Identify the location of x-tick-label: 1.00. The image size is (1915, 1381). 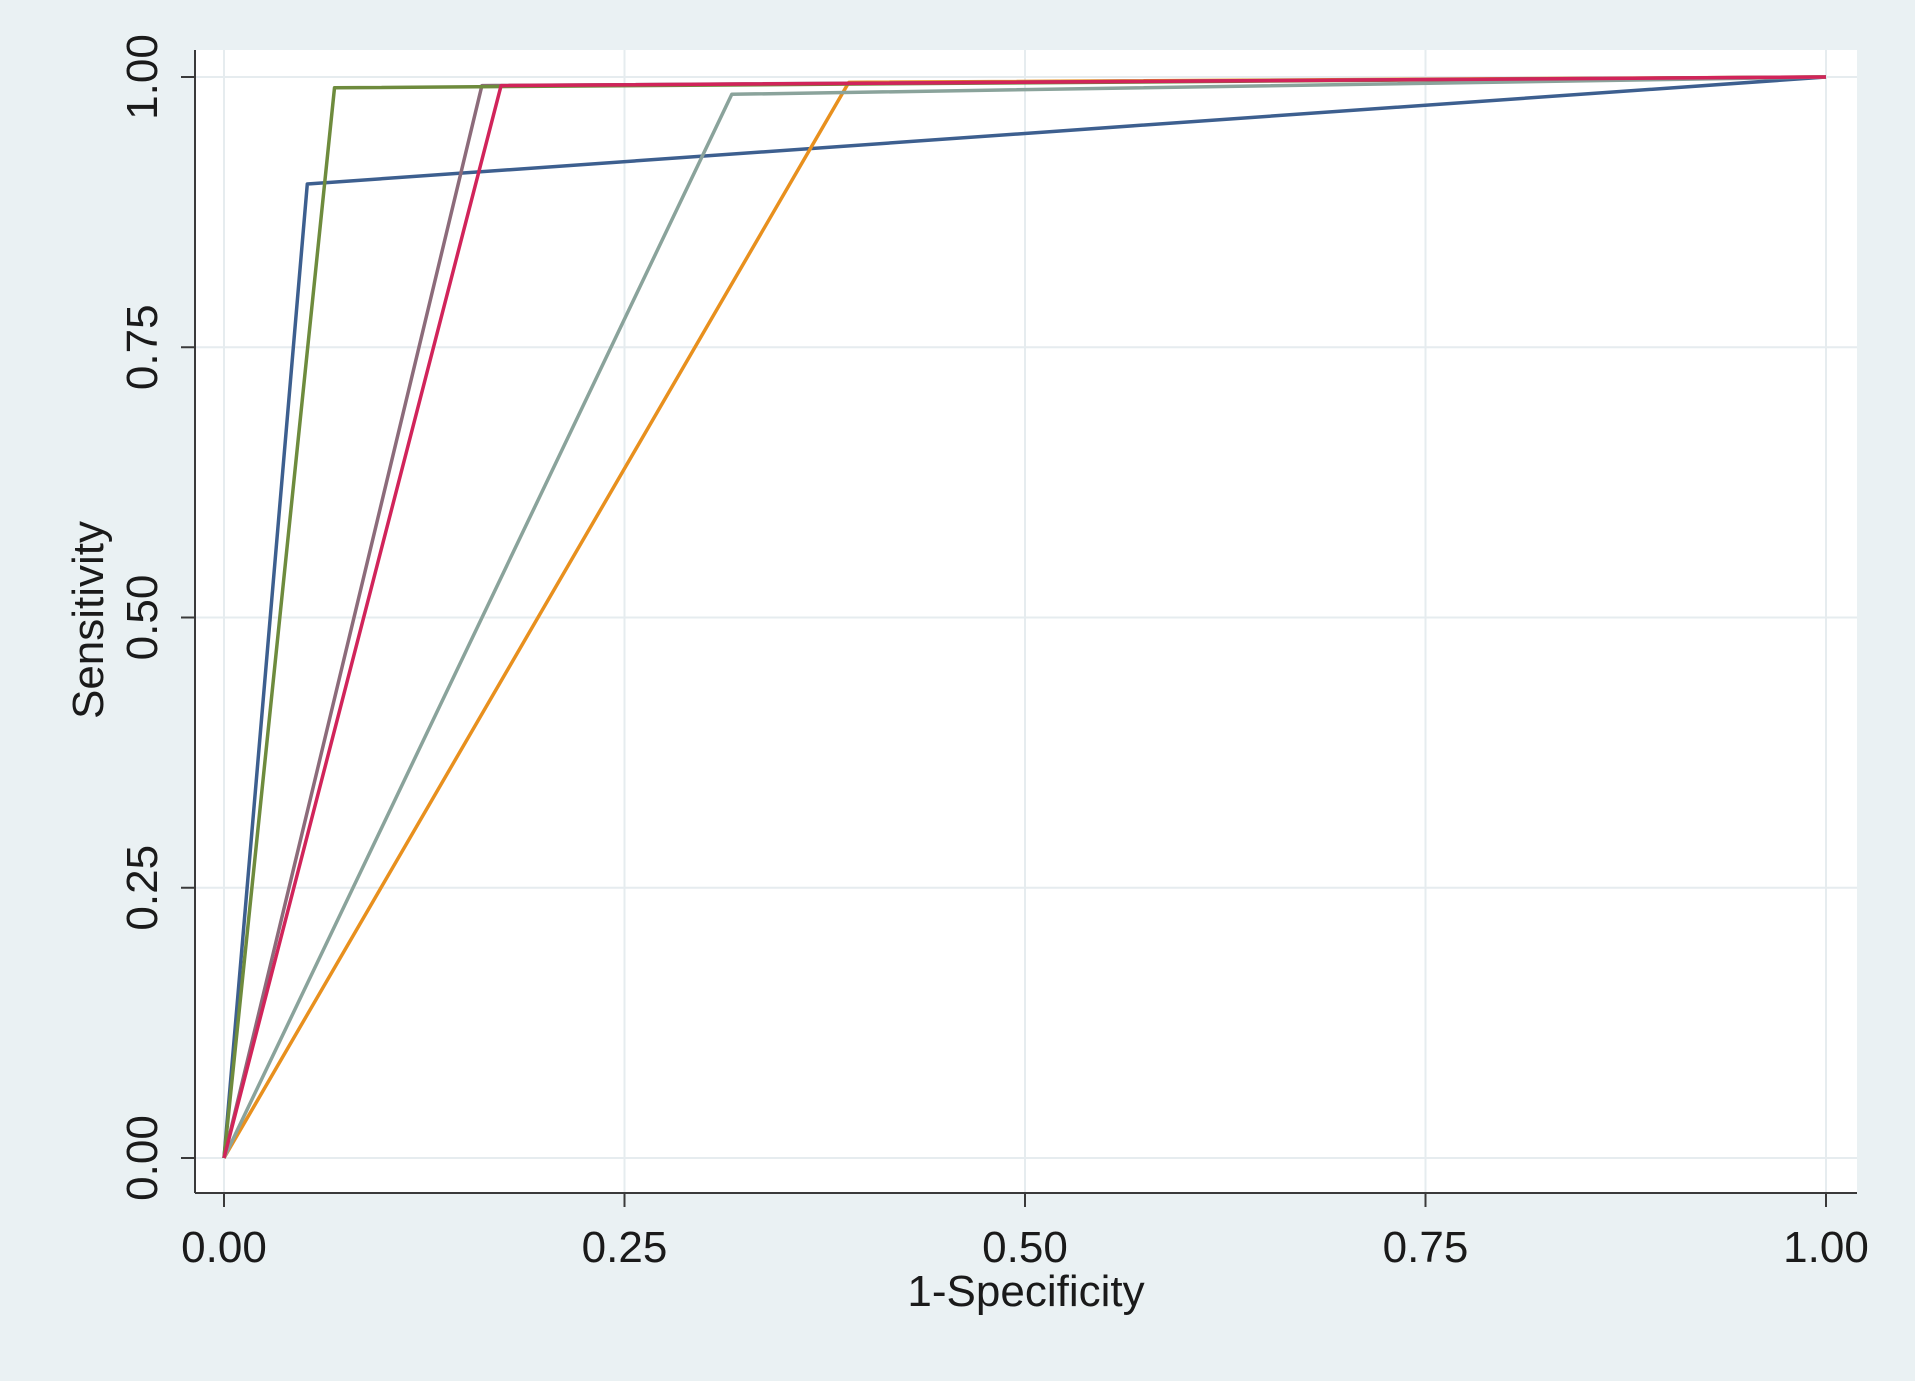
(1826, 1247).